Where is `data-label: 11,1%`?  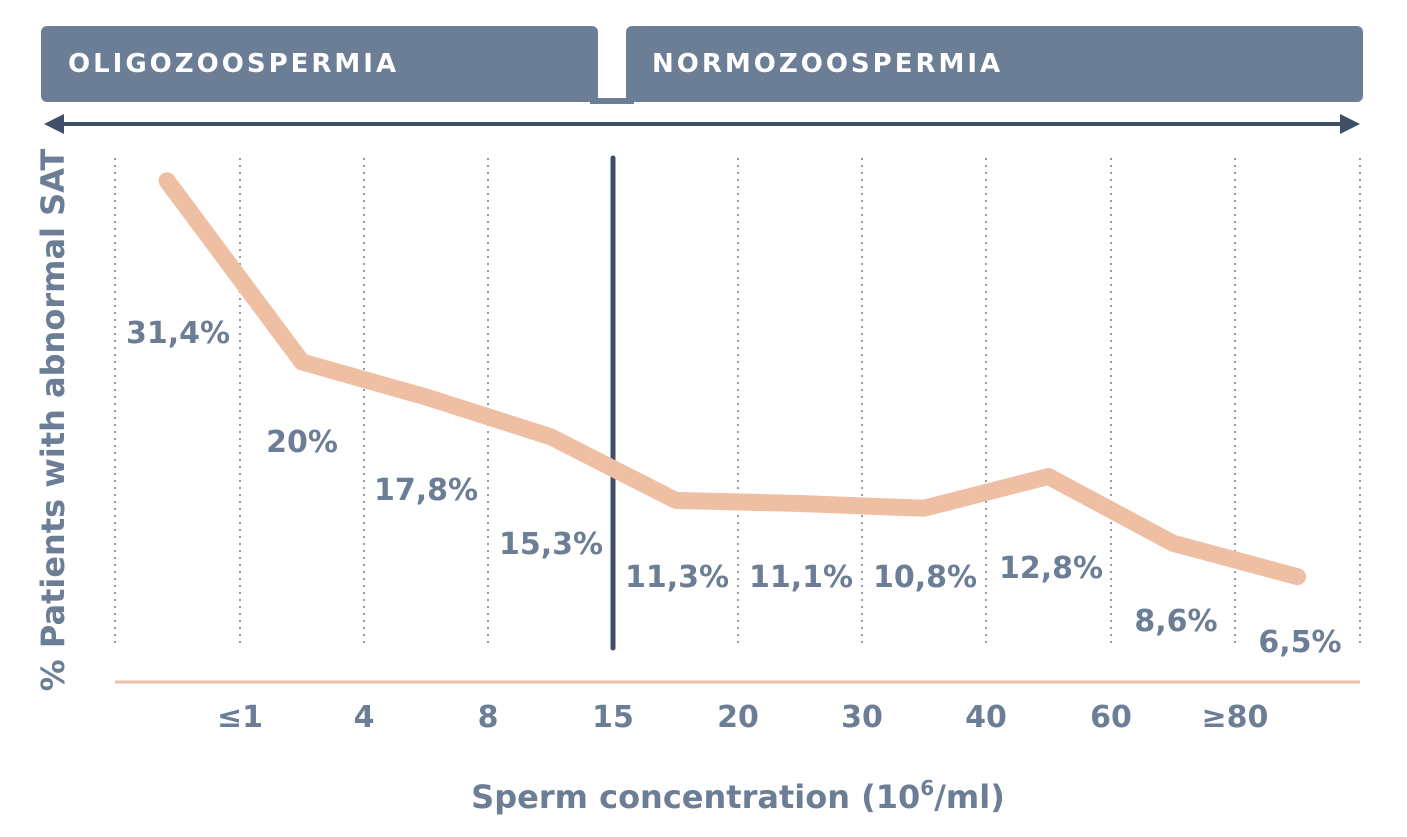 data-label: 11,1% is located at coordinates (801, 577).